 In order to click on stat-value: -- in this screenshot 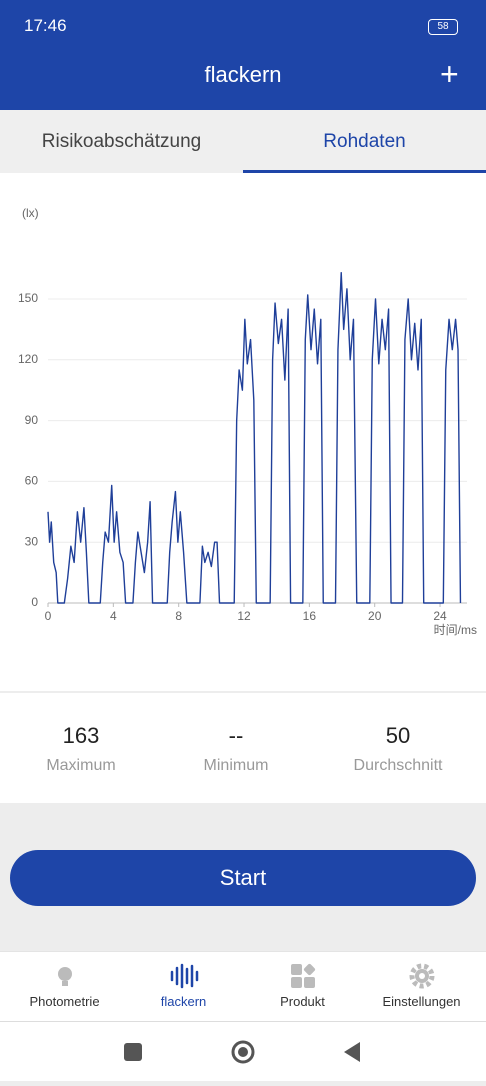, I will do `click(236, 735)`.